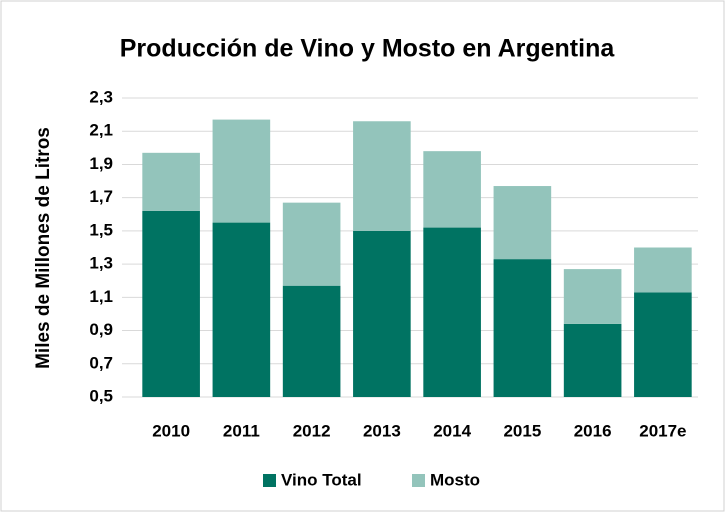 The height and width of the screenshot is (512, 725). I want to click on y-axis-label: Miles de Millones de Litros, so click(43, 248).